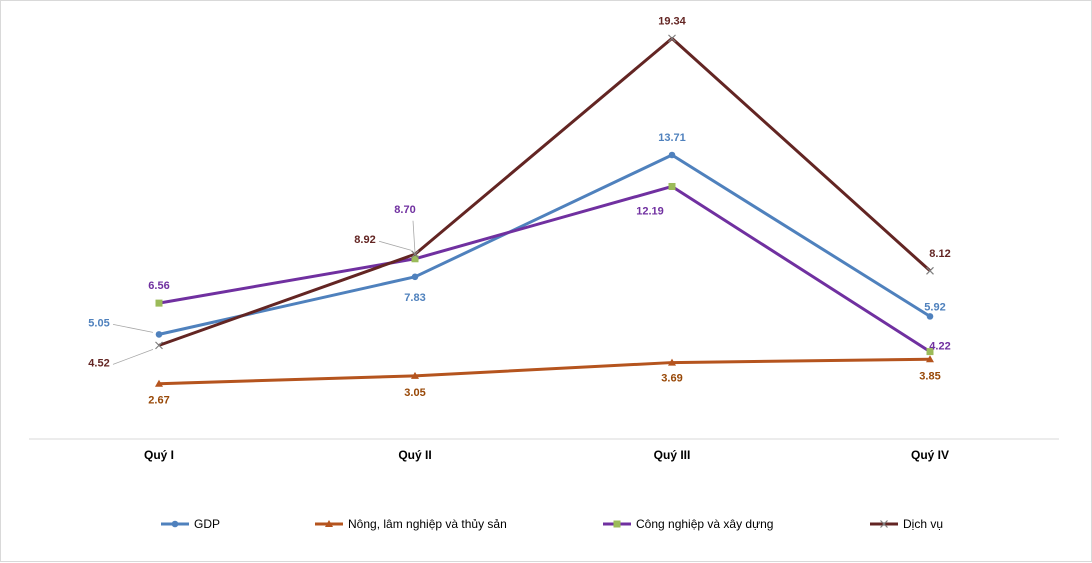  I want to click on data-label-dich-vu-3: 19.34, so click(672, 21).